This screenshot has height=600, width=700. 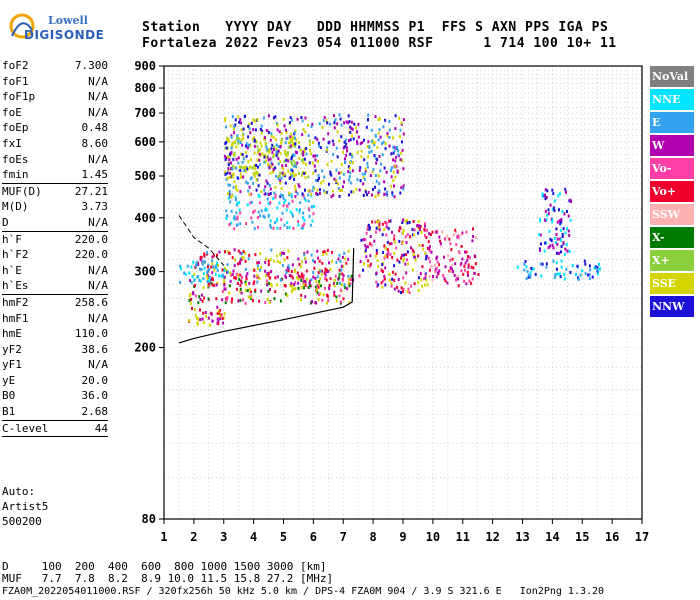 I want to click on x-tick-label: 14, so click(x=552, y=537).